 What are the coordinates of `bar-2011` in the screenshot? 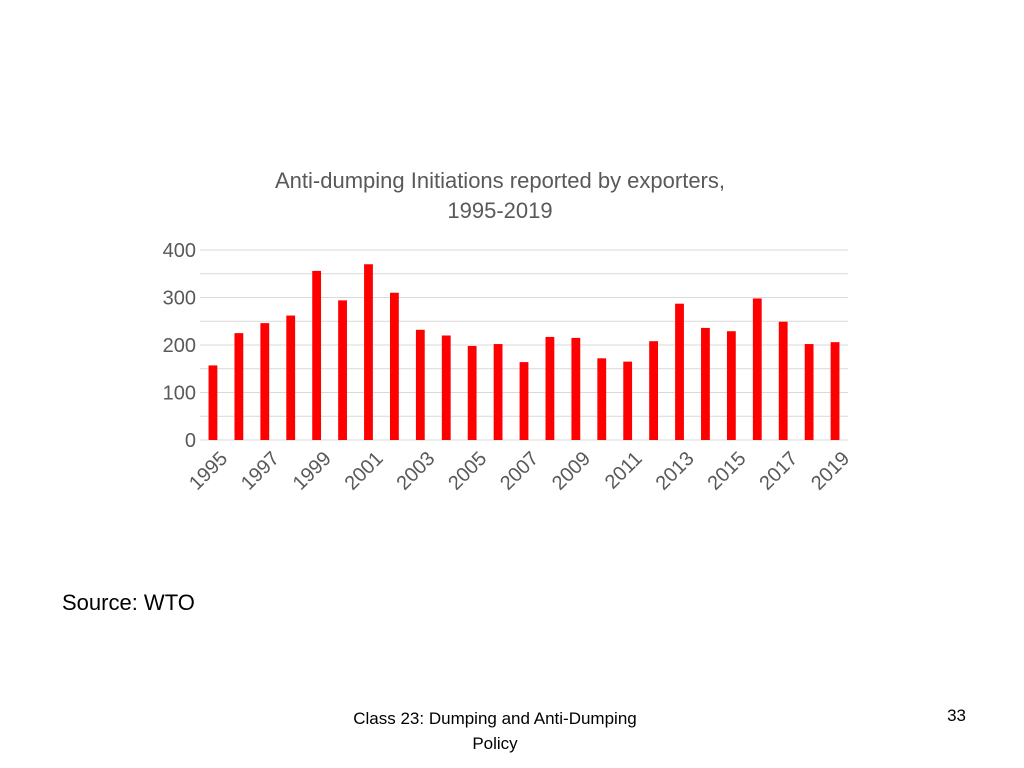 It's located at (628, 400).